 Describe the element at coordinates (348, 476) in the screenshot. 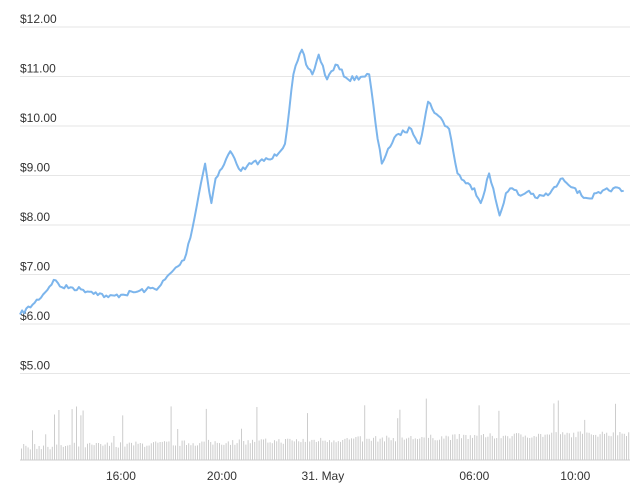

I see `x-axis-ticks: 16:00 20:00 31. May 06:00 10:00` at that location.